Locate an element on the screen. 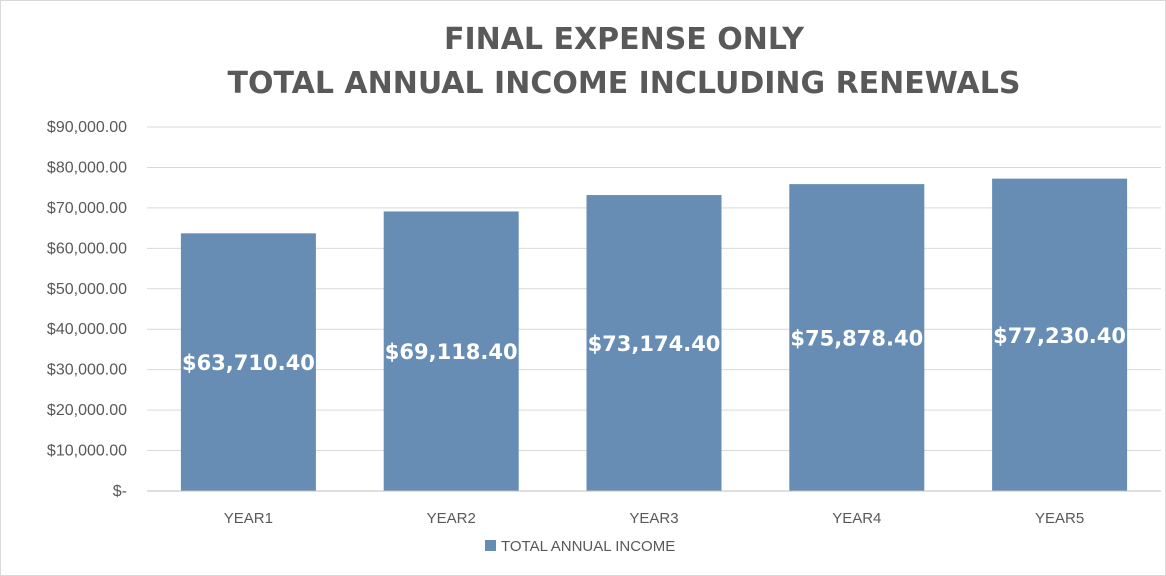 Image resolution: width=1166 pixels, height=576 pixels. legend-swatch is located at coordinates (490, 545).